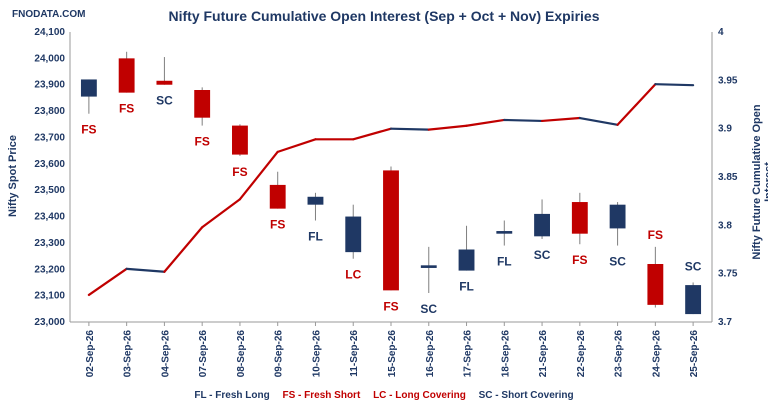  I want to click on x-tick-label: 04-Sep-26, so click(165, 354).